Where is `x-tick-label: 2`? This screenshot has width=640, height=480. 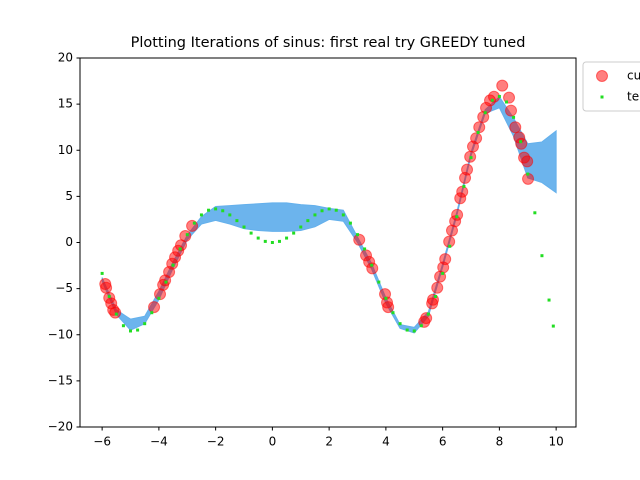 x-tick-label: 2 is located at coordinates (329, 442).